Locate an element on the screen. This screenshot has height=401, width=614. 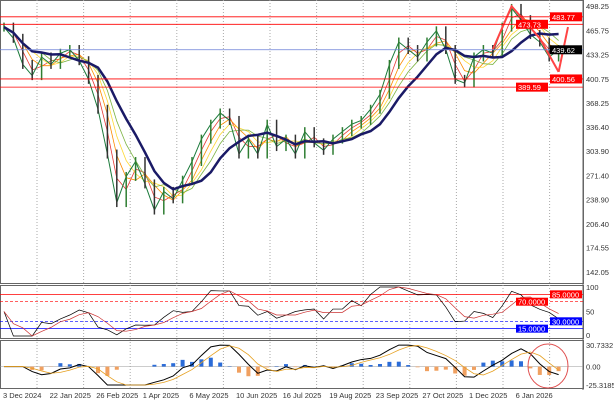
y-tick-label: 498.25 is located at coordinates (597, 6).